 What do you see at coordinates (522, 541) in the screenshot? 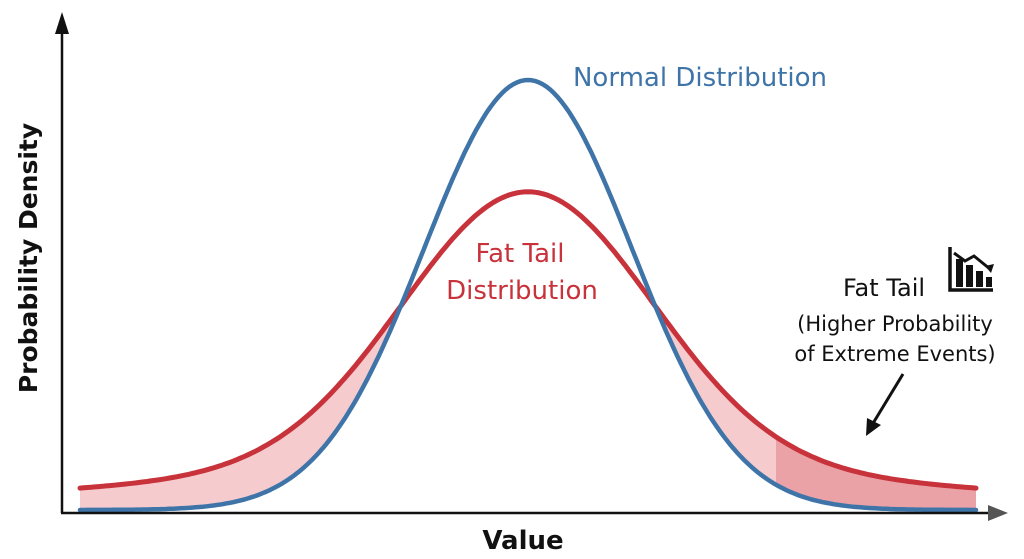
I see `x-axis-title: Value` at bounding box center [522, 541].